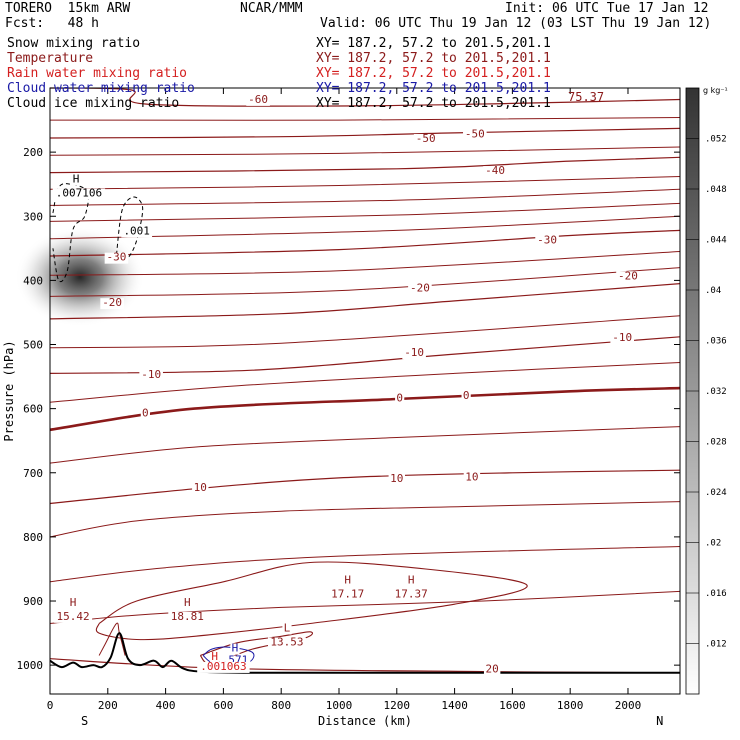  I want to click on cloud-water-max-value-bg, so click(235, 661).